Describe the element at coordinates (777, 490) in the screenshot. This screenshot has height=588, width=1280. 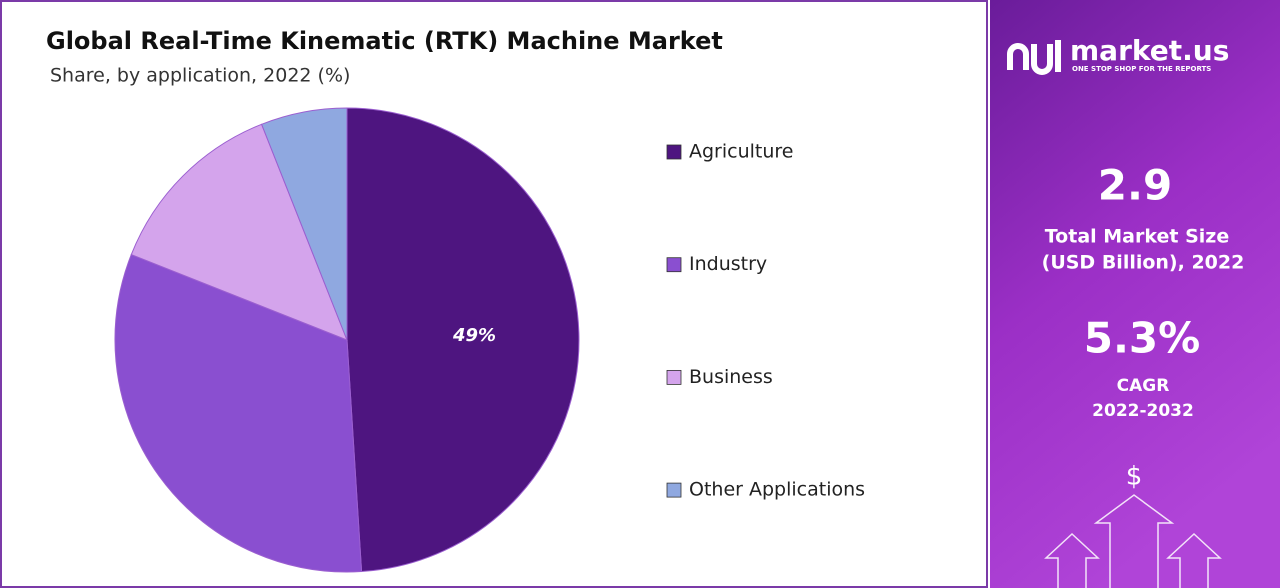
I see `legend-label: Other Applications` at that location.